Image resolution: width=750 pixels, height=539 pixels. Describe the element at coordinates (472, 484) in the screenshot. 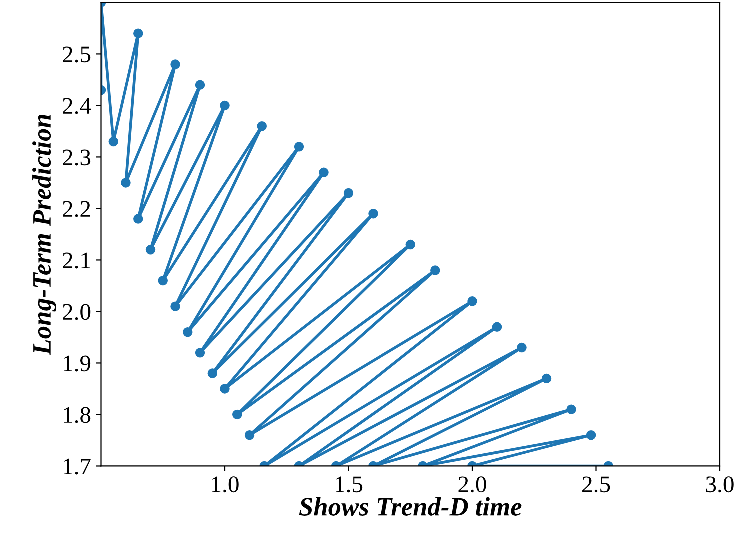

I see `x-tick-label: 2.0` at that location.